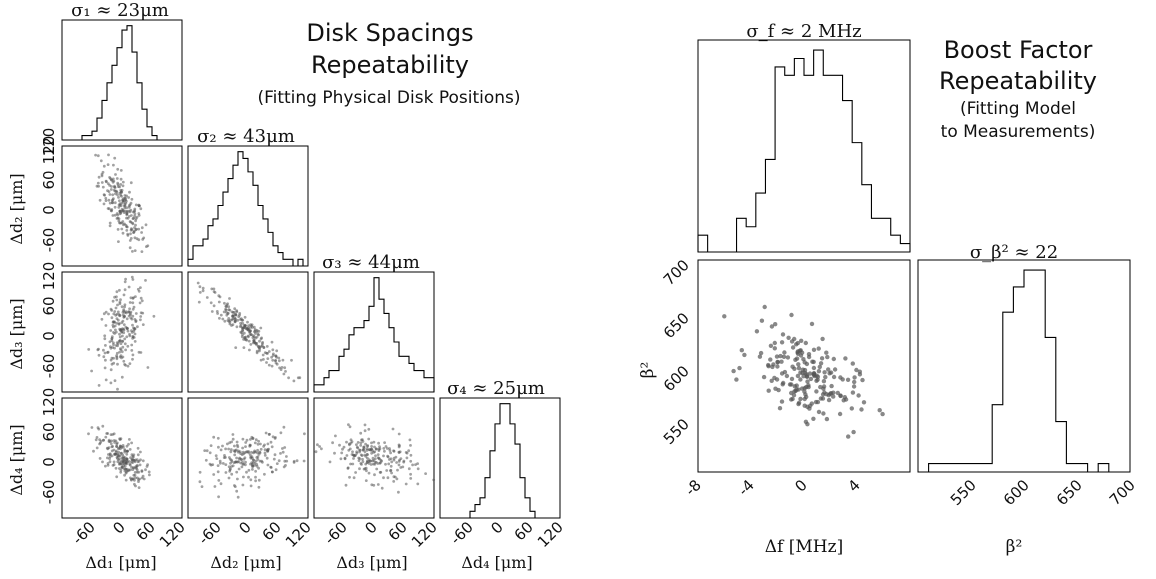  What do you see at coordinates (1024, 366) in the screenshot?
I see `hist-beta-frame` at bounding box center [1024, 366].